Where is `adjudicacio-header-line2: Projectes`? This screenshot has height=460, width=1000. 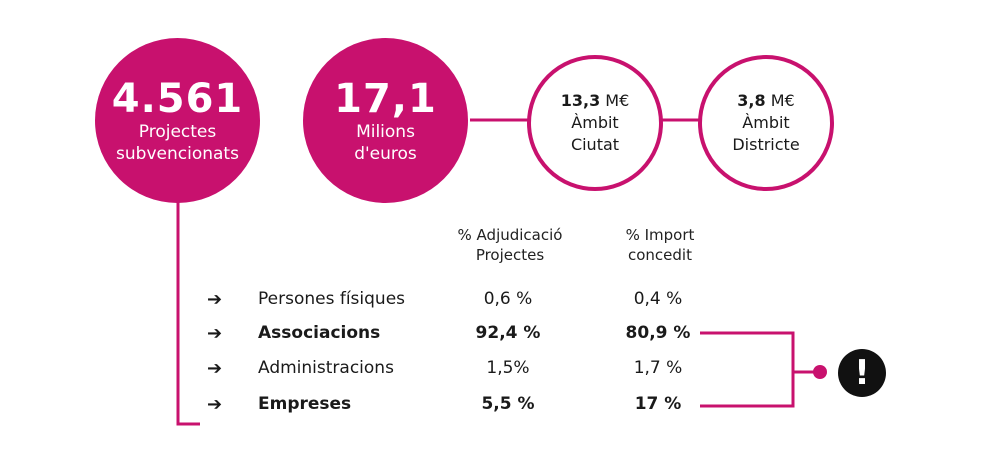
adjudicacio-header-line2: Projectes is located at coordinates (510, 255).